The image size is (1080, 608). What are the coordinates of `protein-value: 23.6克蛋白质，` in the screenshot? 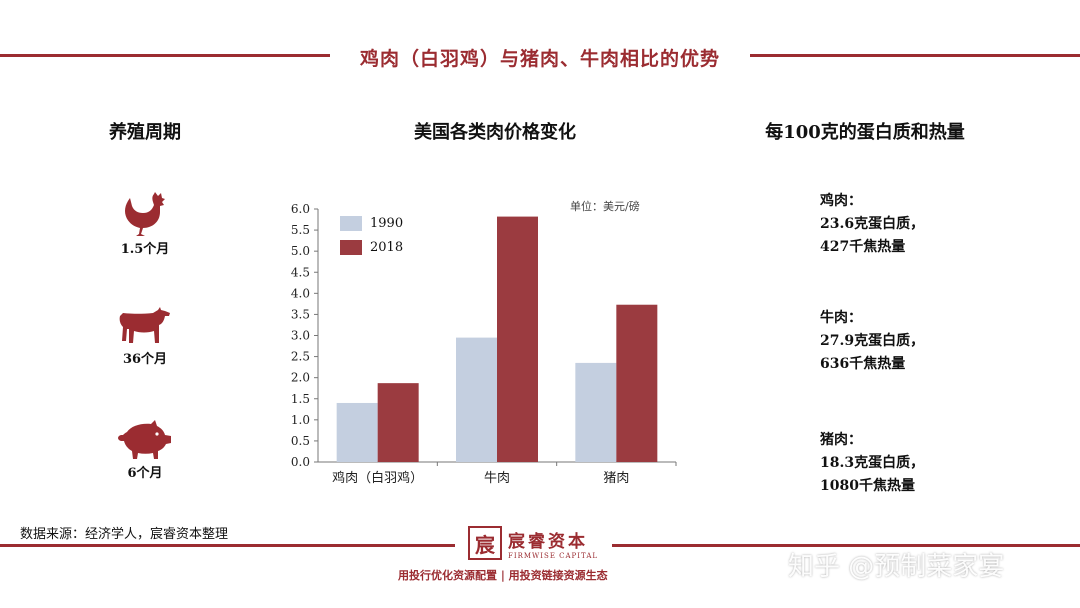 It's located at (872, 224).